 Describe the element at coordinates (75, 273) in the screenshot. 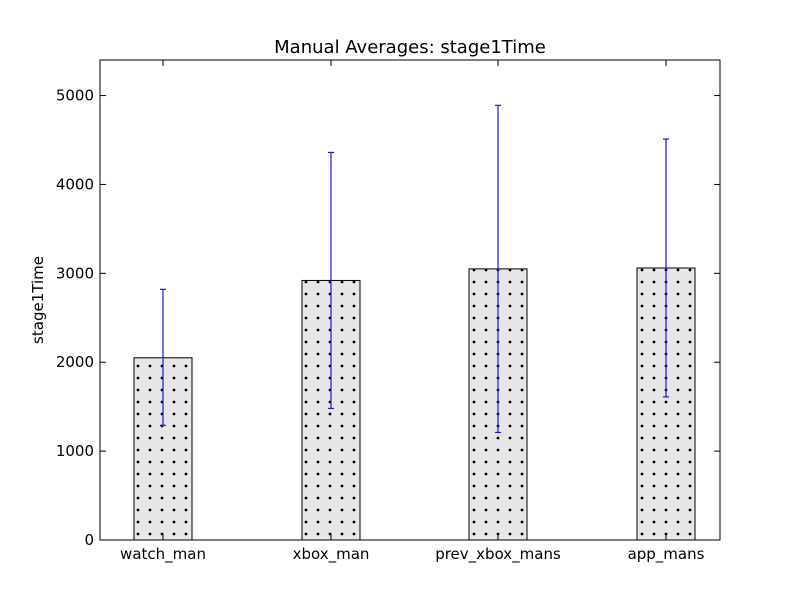

I see `y-tick-label: 3000` at that location.